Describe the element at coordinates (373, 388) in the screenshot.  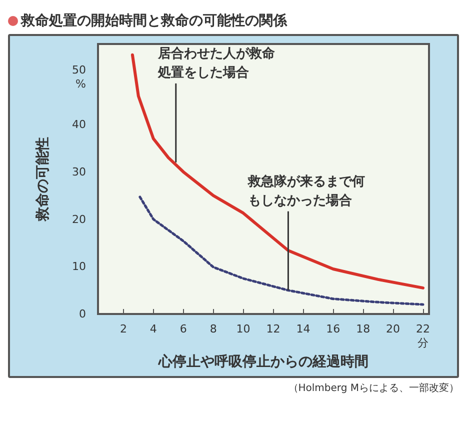
I see `text: （Holmberg Mらによる、一部改変）` at that location.